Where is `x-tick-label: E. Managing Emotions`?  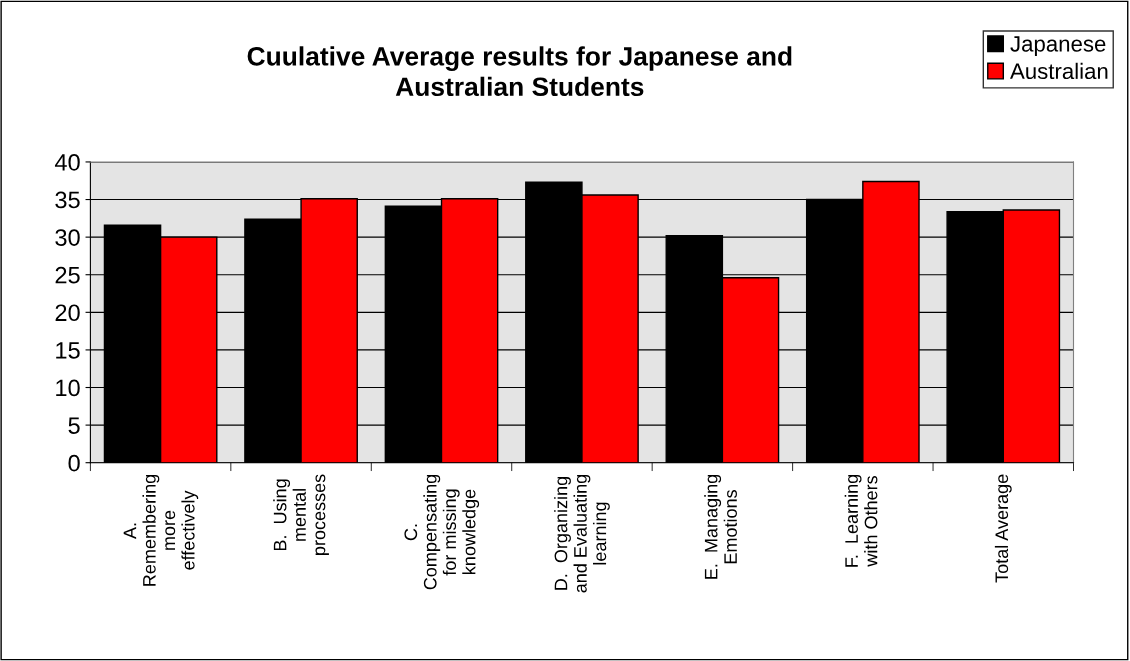 x-tick-label: E. Managing Emotions is located at coordinates (720, 526).